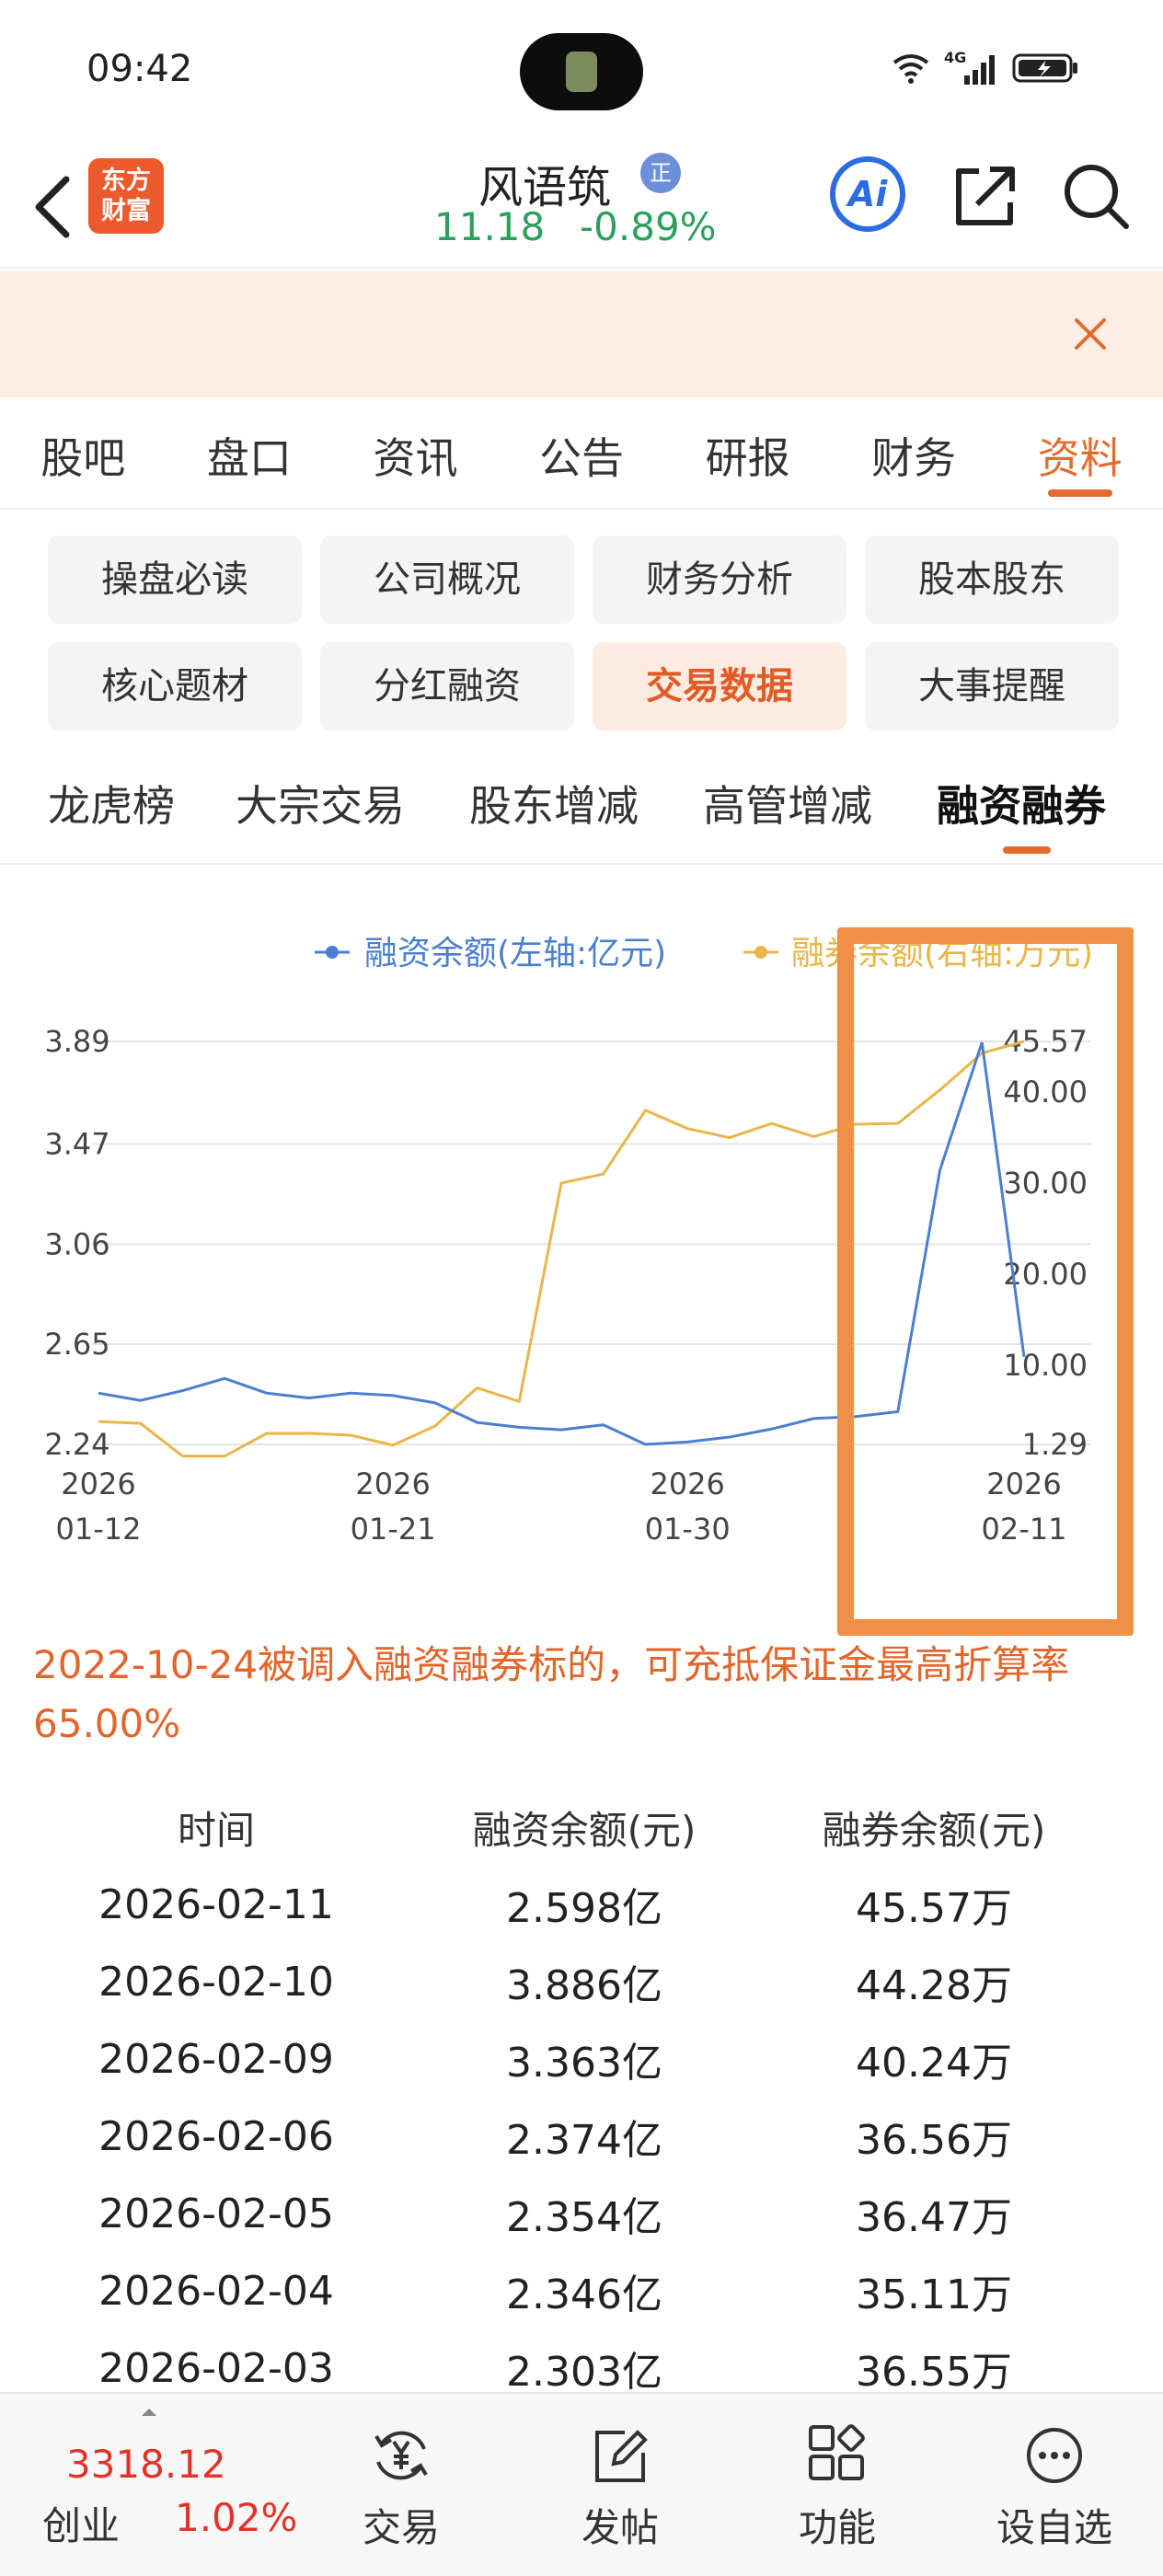  I want to click on stock-price: 11.18, so click(490, 226).